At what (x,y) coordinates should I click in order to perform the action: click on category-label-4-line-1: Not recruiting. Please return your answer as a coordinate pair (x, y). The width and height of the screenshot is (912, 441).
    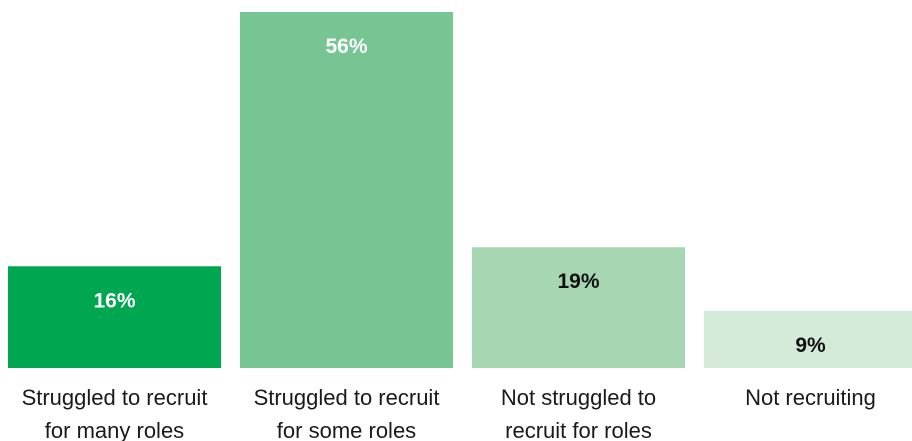
    Looking at the image, I should click on (810, 397).